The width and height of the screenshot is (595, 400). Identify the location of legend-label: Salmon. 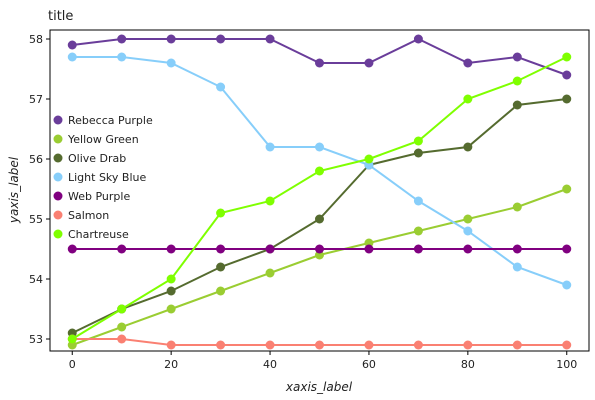
(88, 215).